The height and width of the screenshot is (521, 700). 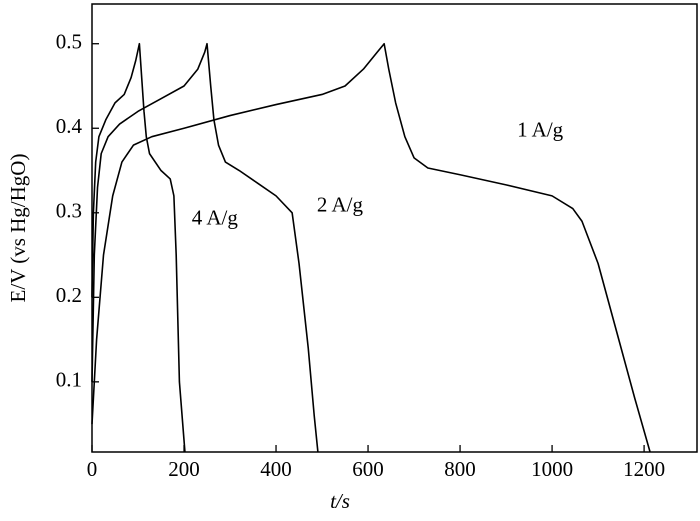 I want to click on series-label: 4 A/g, so click(x=215, y=217).